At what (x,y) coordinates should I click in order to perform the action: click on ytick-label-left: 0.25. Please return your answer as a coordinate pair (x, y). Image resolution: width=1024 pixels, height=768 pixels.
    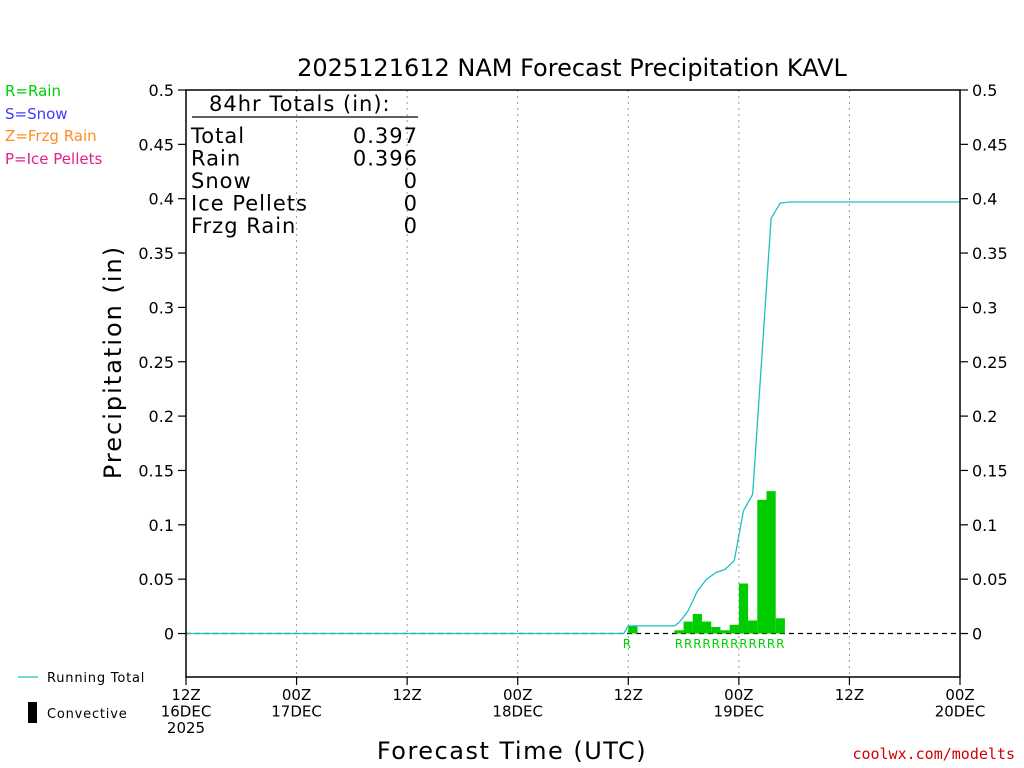
    Looking at the image, I should click on (156, 362).